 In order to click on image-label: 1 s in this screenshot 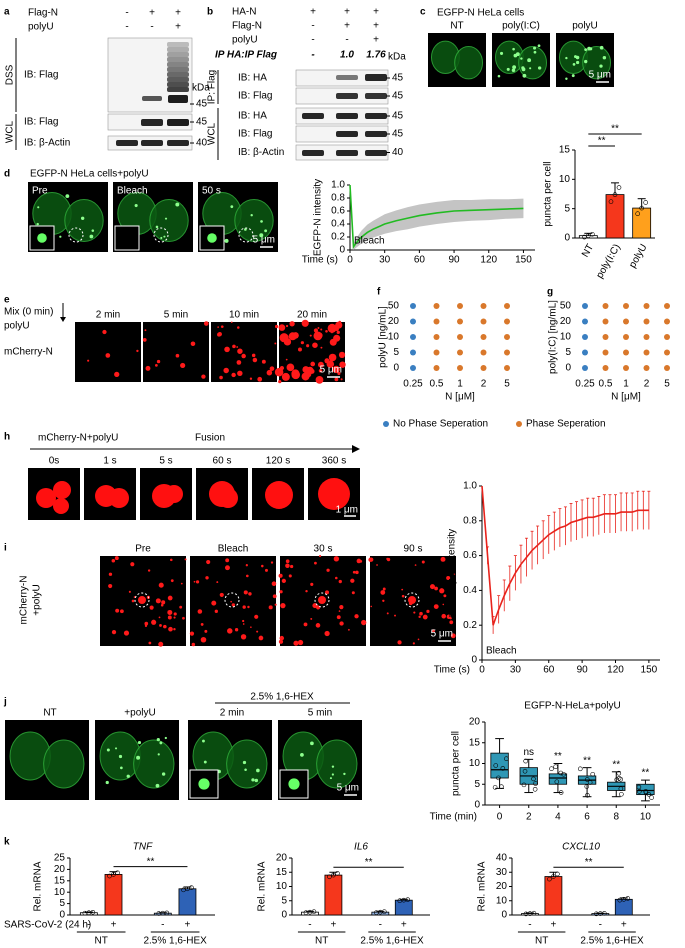, I will do `click(109, 461)`.